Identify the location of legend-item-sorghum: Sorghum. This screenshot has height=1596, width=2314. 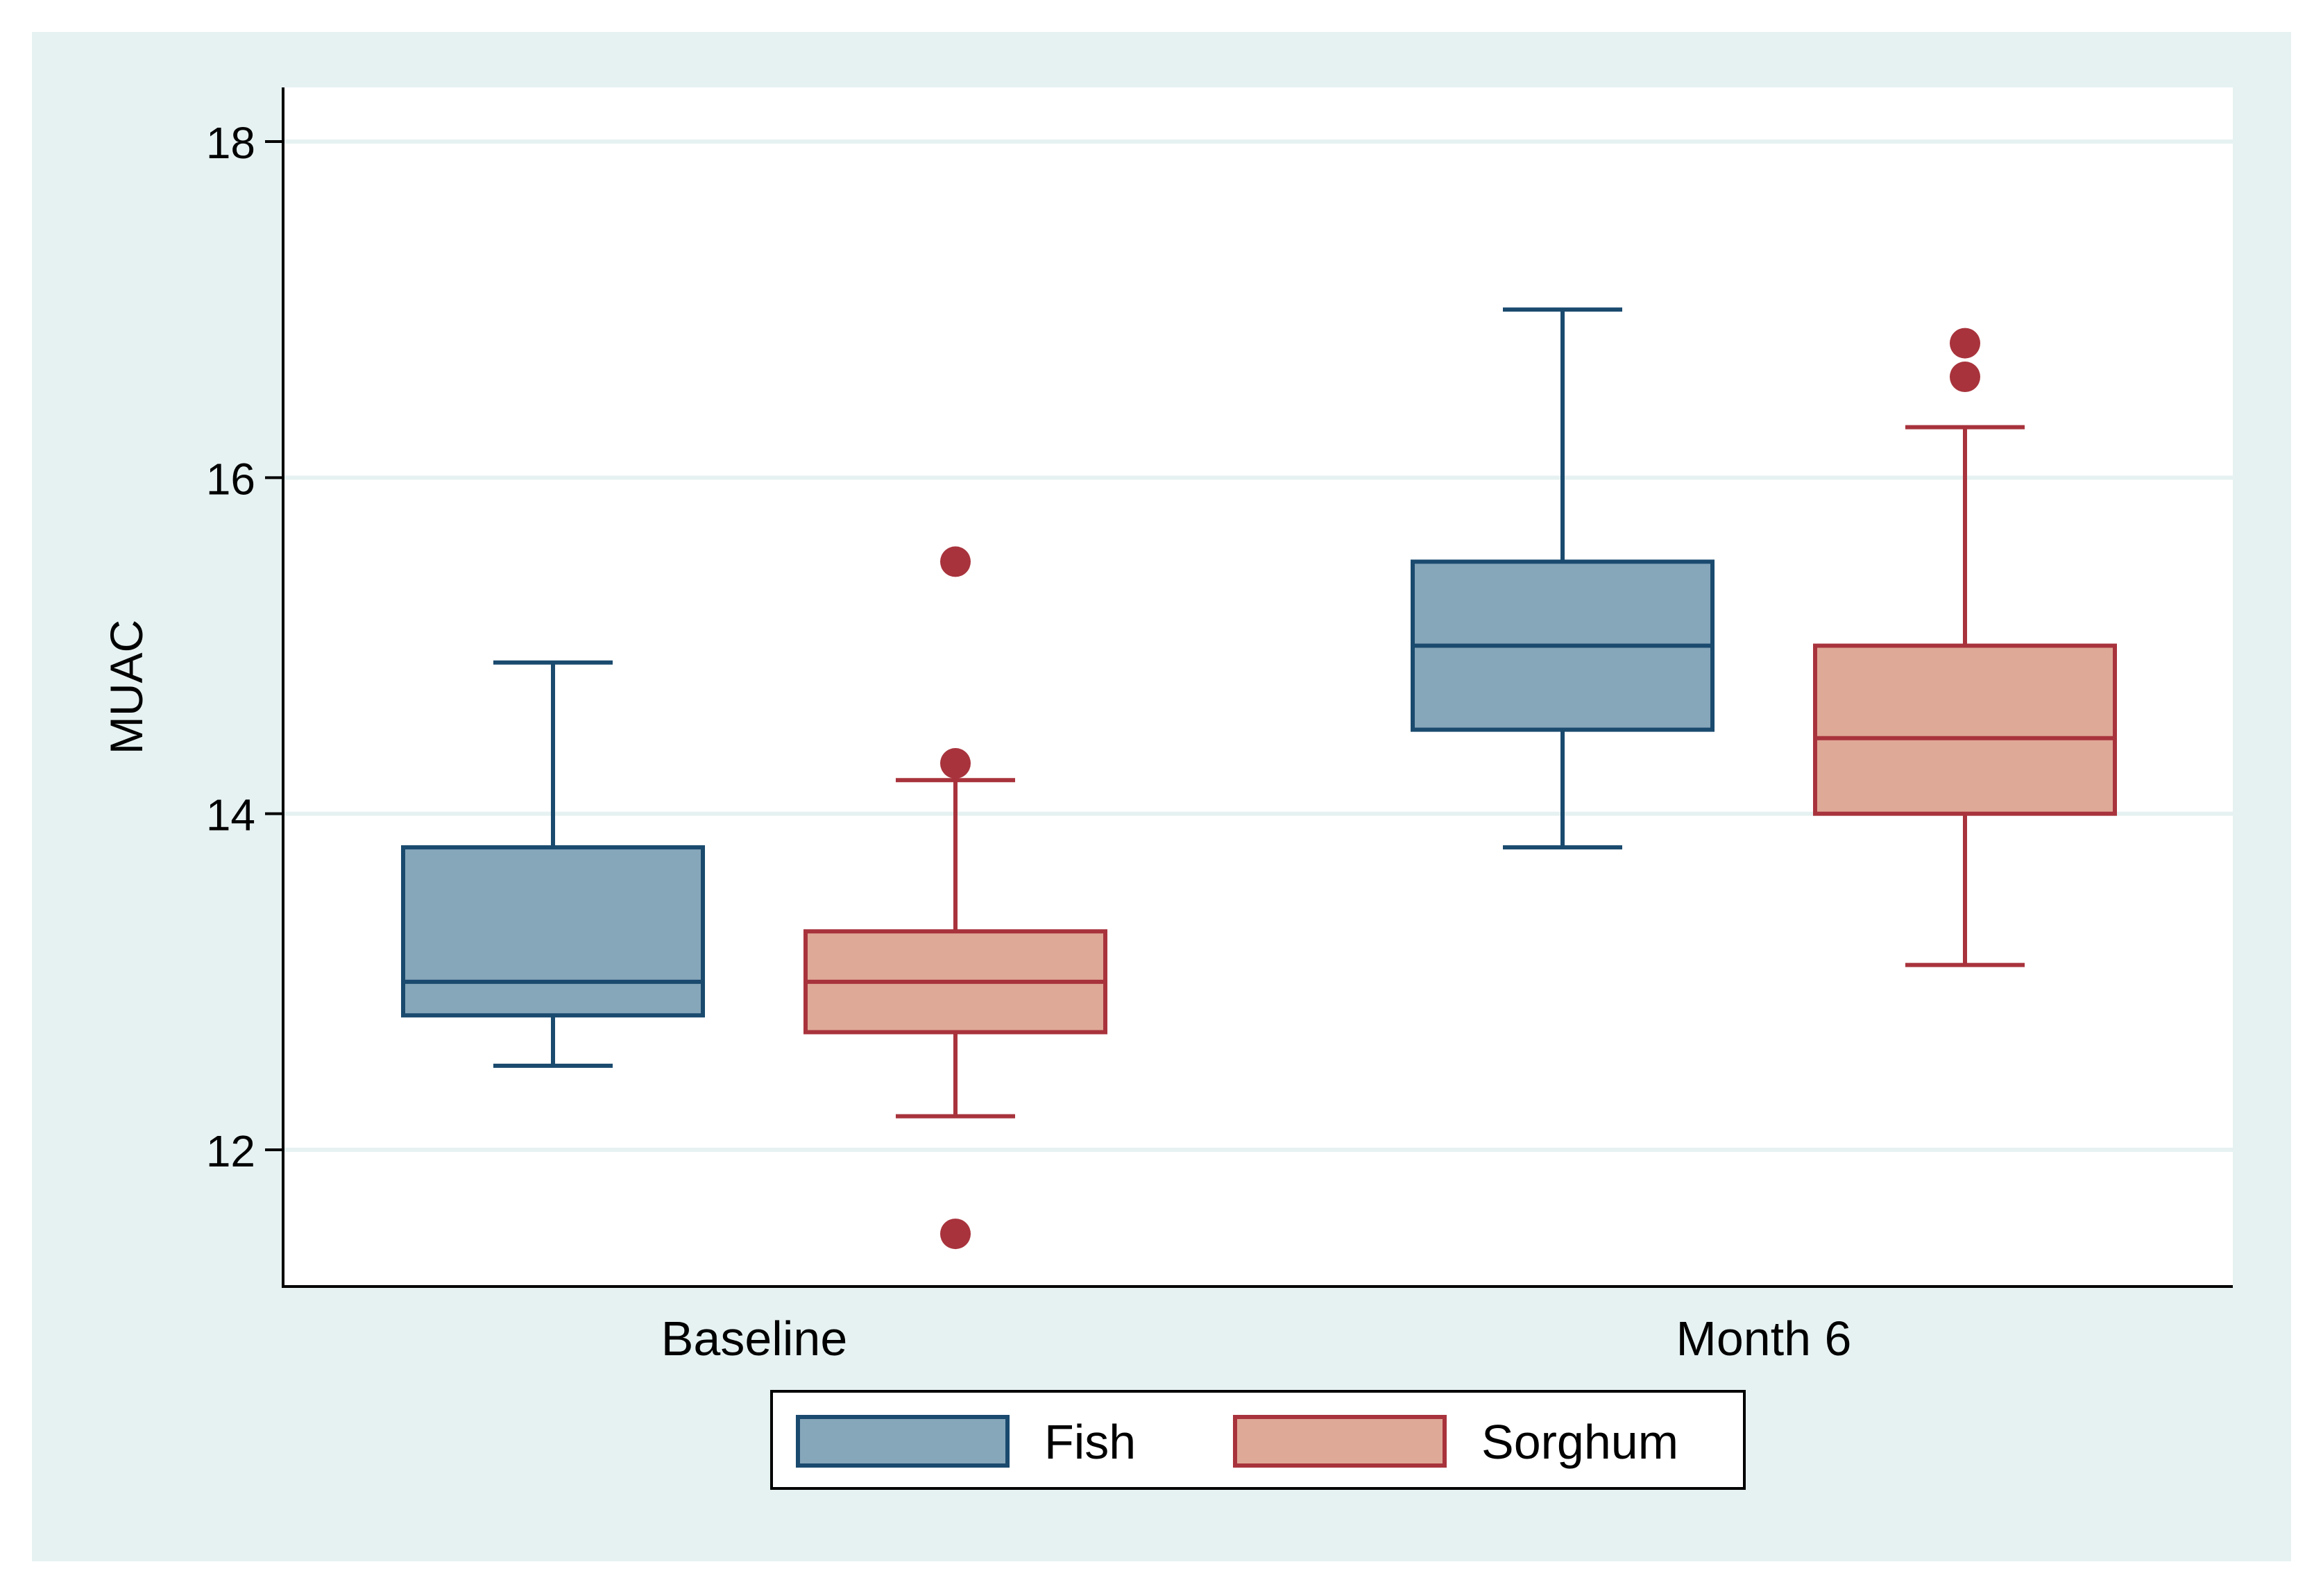
(1456, 1442).